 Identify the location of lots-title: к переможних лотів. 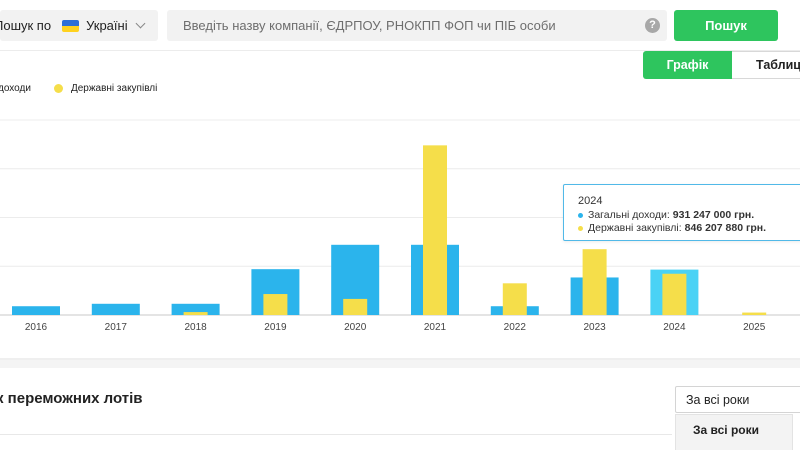
(71, 398).